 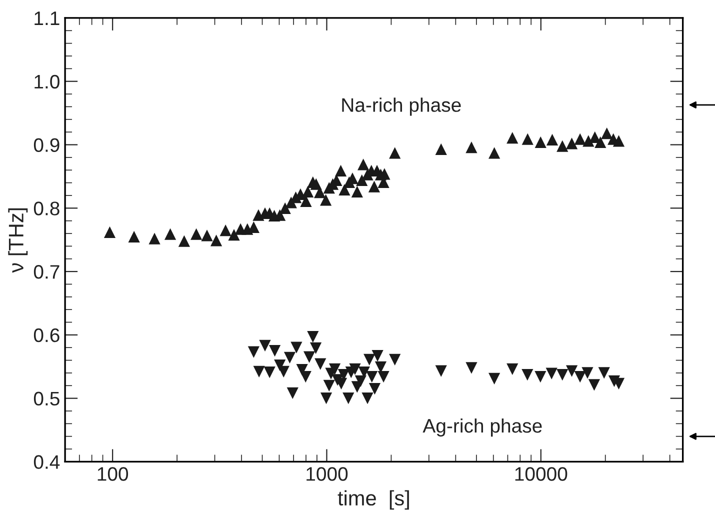 What do you see at coordinates (327, 474) in the screenshot?
I see `x-tick-label: 1000` at bounding box center [327, 474].